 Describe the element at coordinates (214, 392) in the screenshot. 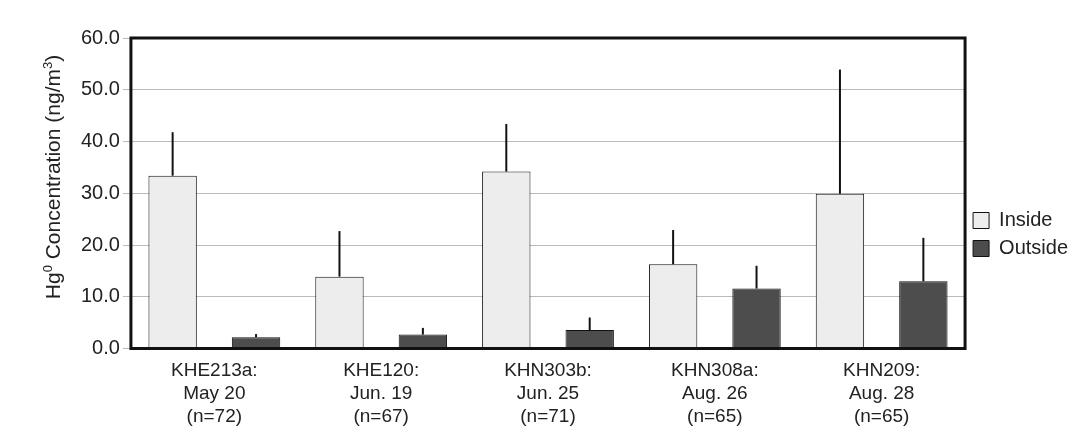

I see `x-tick-label: KHE213a: May 20 (n=72)` at that location.